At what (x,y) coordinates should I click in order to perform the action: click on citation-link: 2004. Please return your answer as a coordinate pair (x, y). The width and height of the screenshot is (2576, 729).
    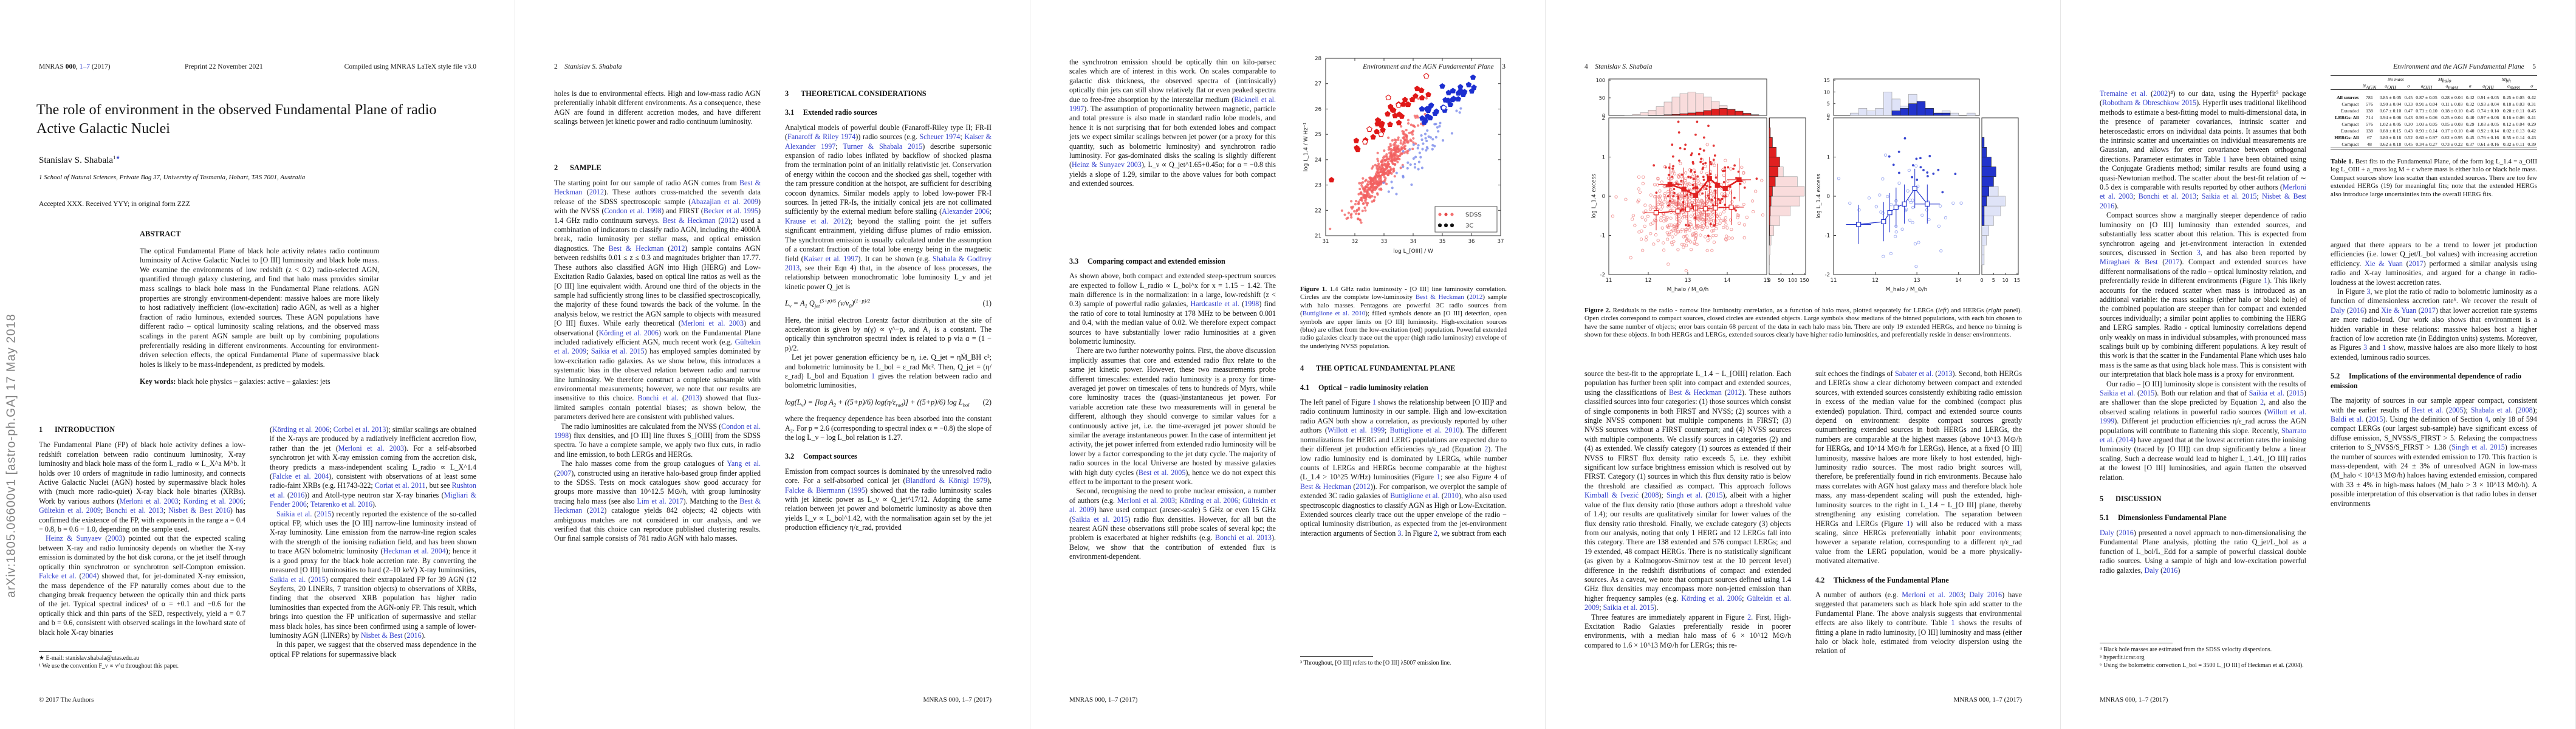
    Looking at the image, I should click on (89, 577).